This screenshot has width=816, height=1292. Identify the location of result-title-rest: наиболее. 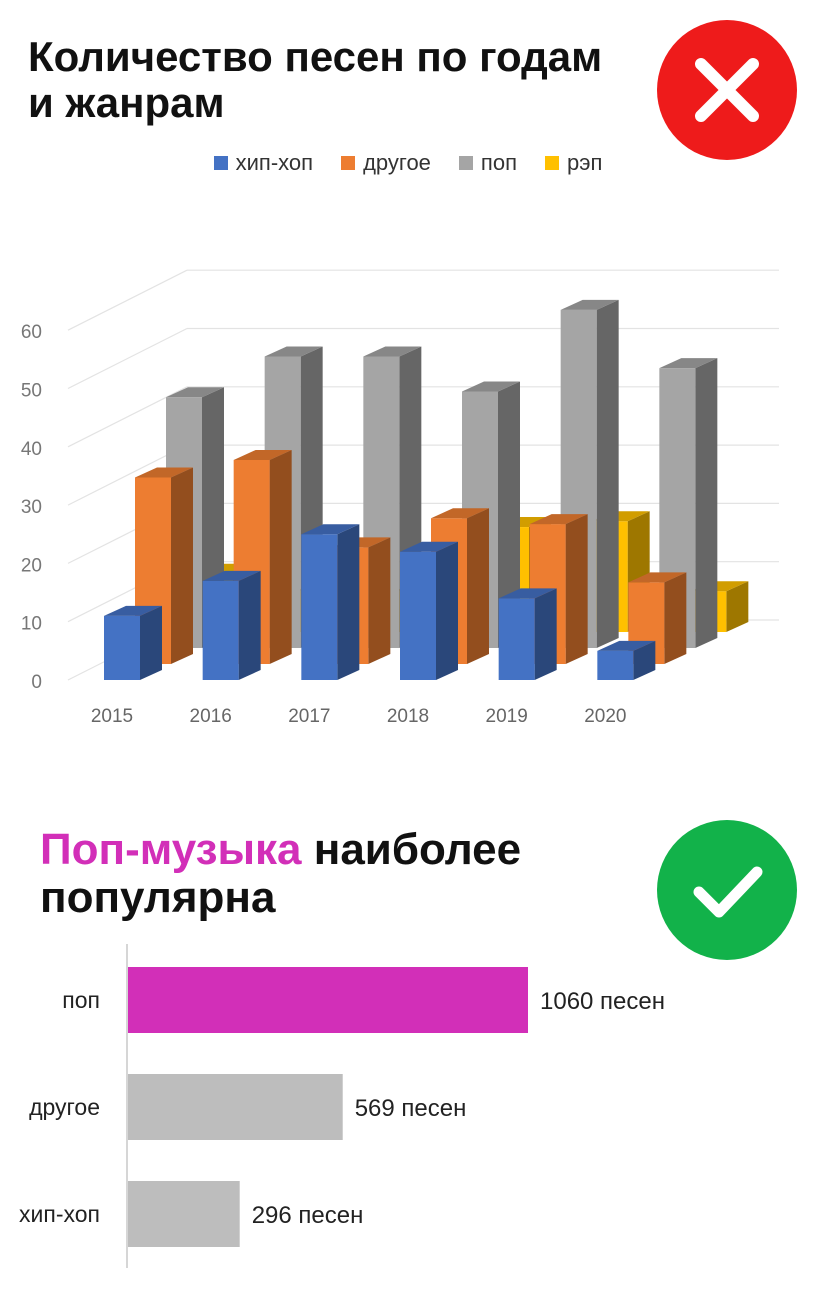
(411, 849).